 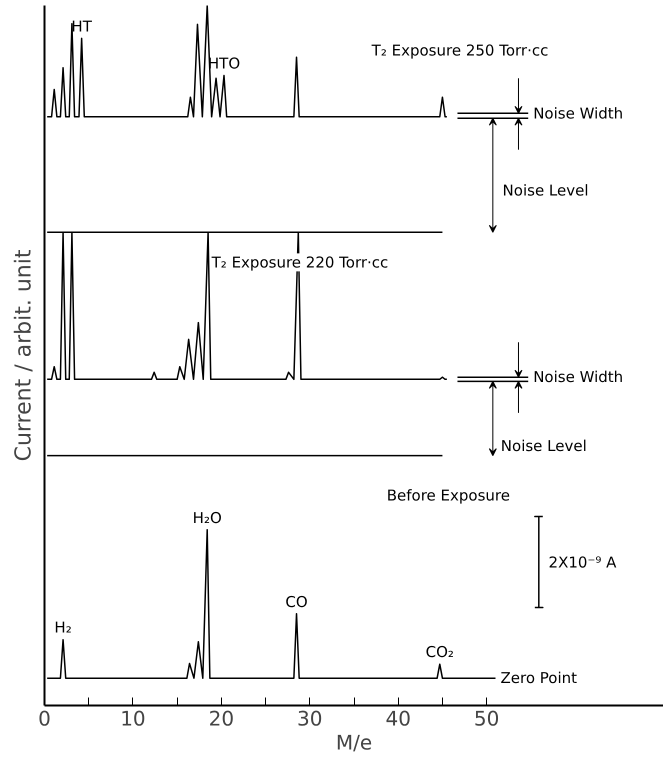 What do you see at coordinates (459, 50) in the screenshot?
I see `annotation: T₂ Exposure 250 Torr·cc` at bounding box center [459, 50].